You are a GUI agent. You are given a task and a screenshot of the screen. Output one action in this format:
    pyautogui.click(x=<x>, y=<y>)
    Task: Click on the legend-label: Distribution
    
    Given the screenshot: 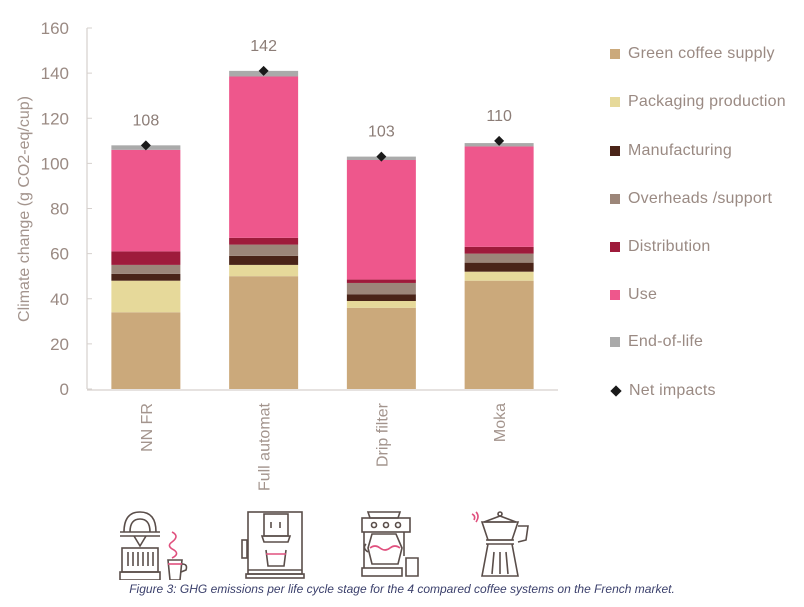 What is the action you would take?
    pyautogui.click(x=669, y=246)
    